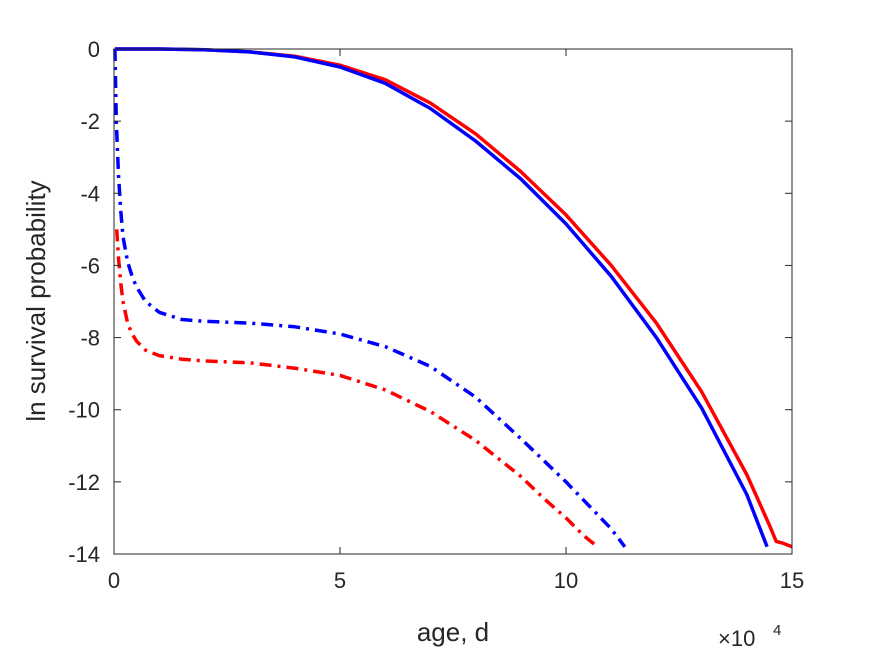  What do you see at coordinates (792, 580) in the screenshot?
I see `x-tick-label: 15` at bounding box center [792, 580].